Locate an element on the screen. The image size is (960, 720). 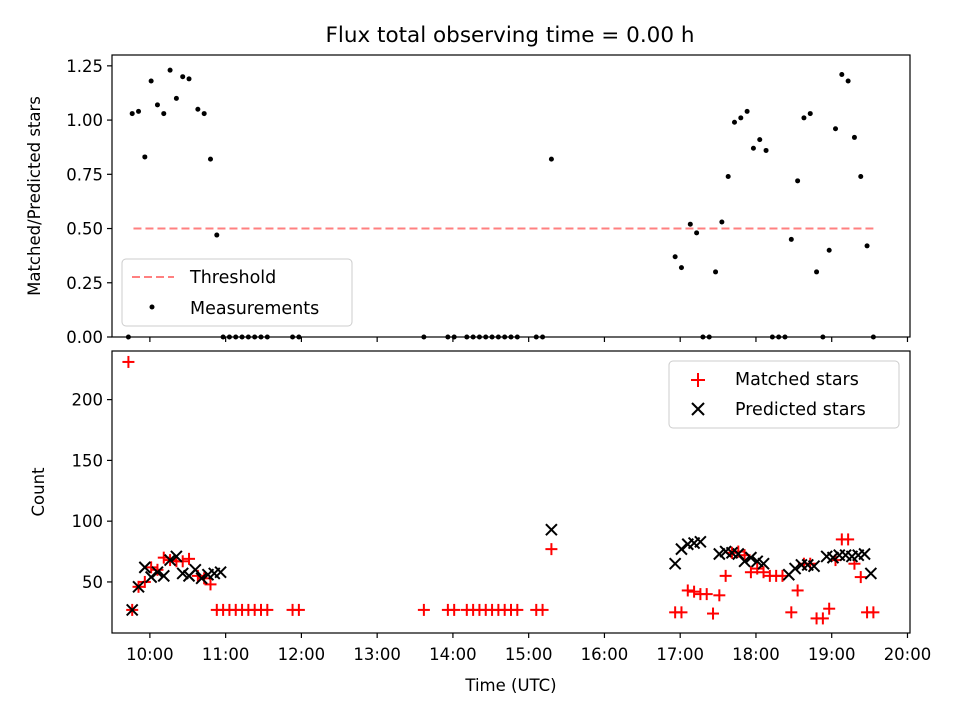
top-legend: Threshold Measurements is located at coordinates (237, 292).